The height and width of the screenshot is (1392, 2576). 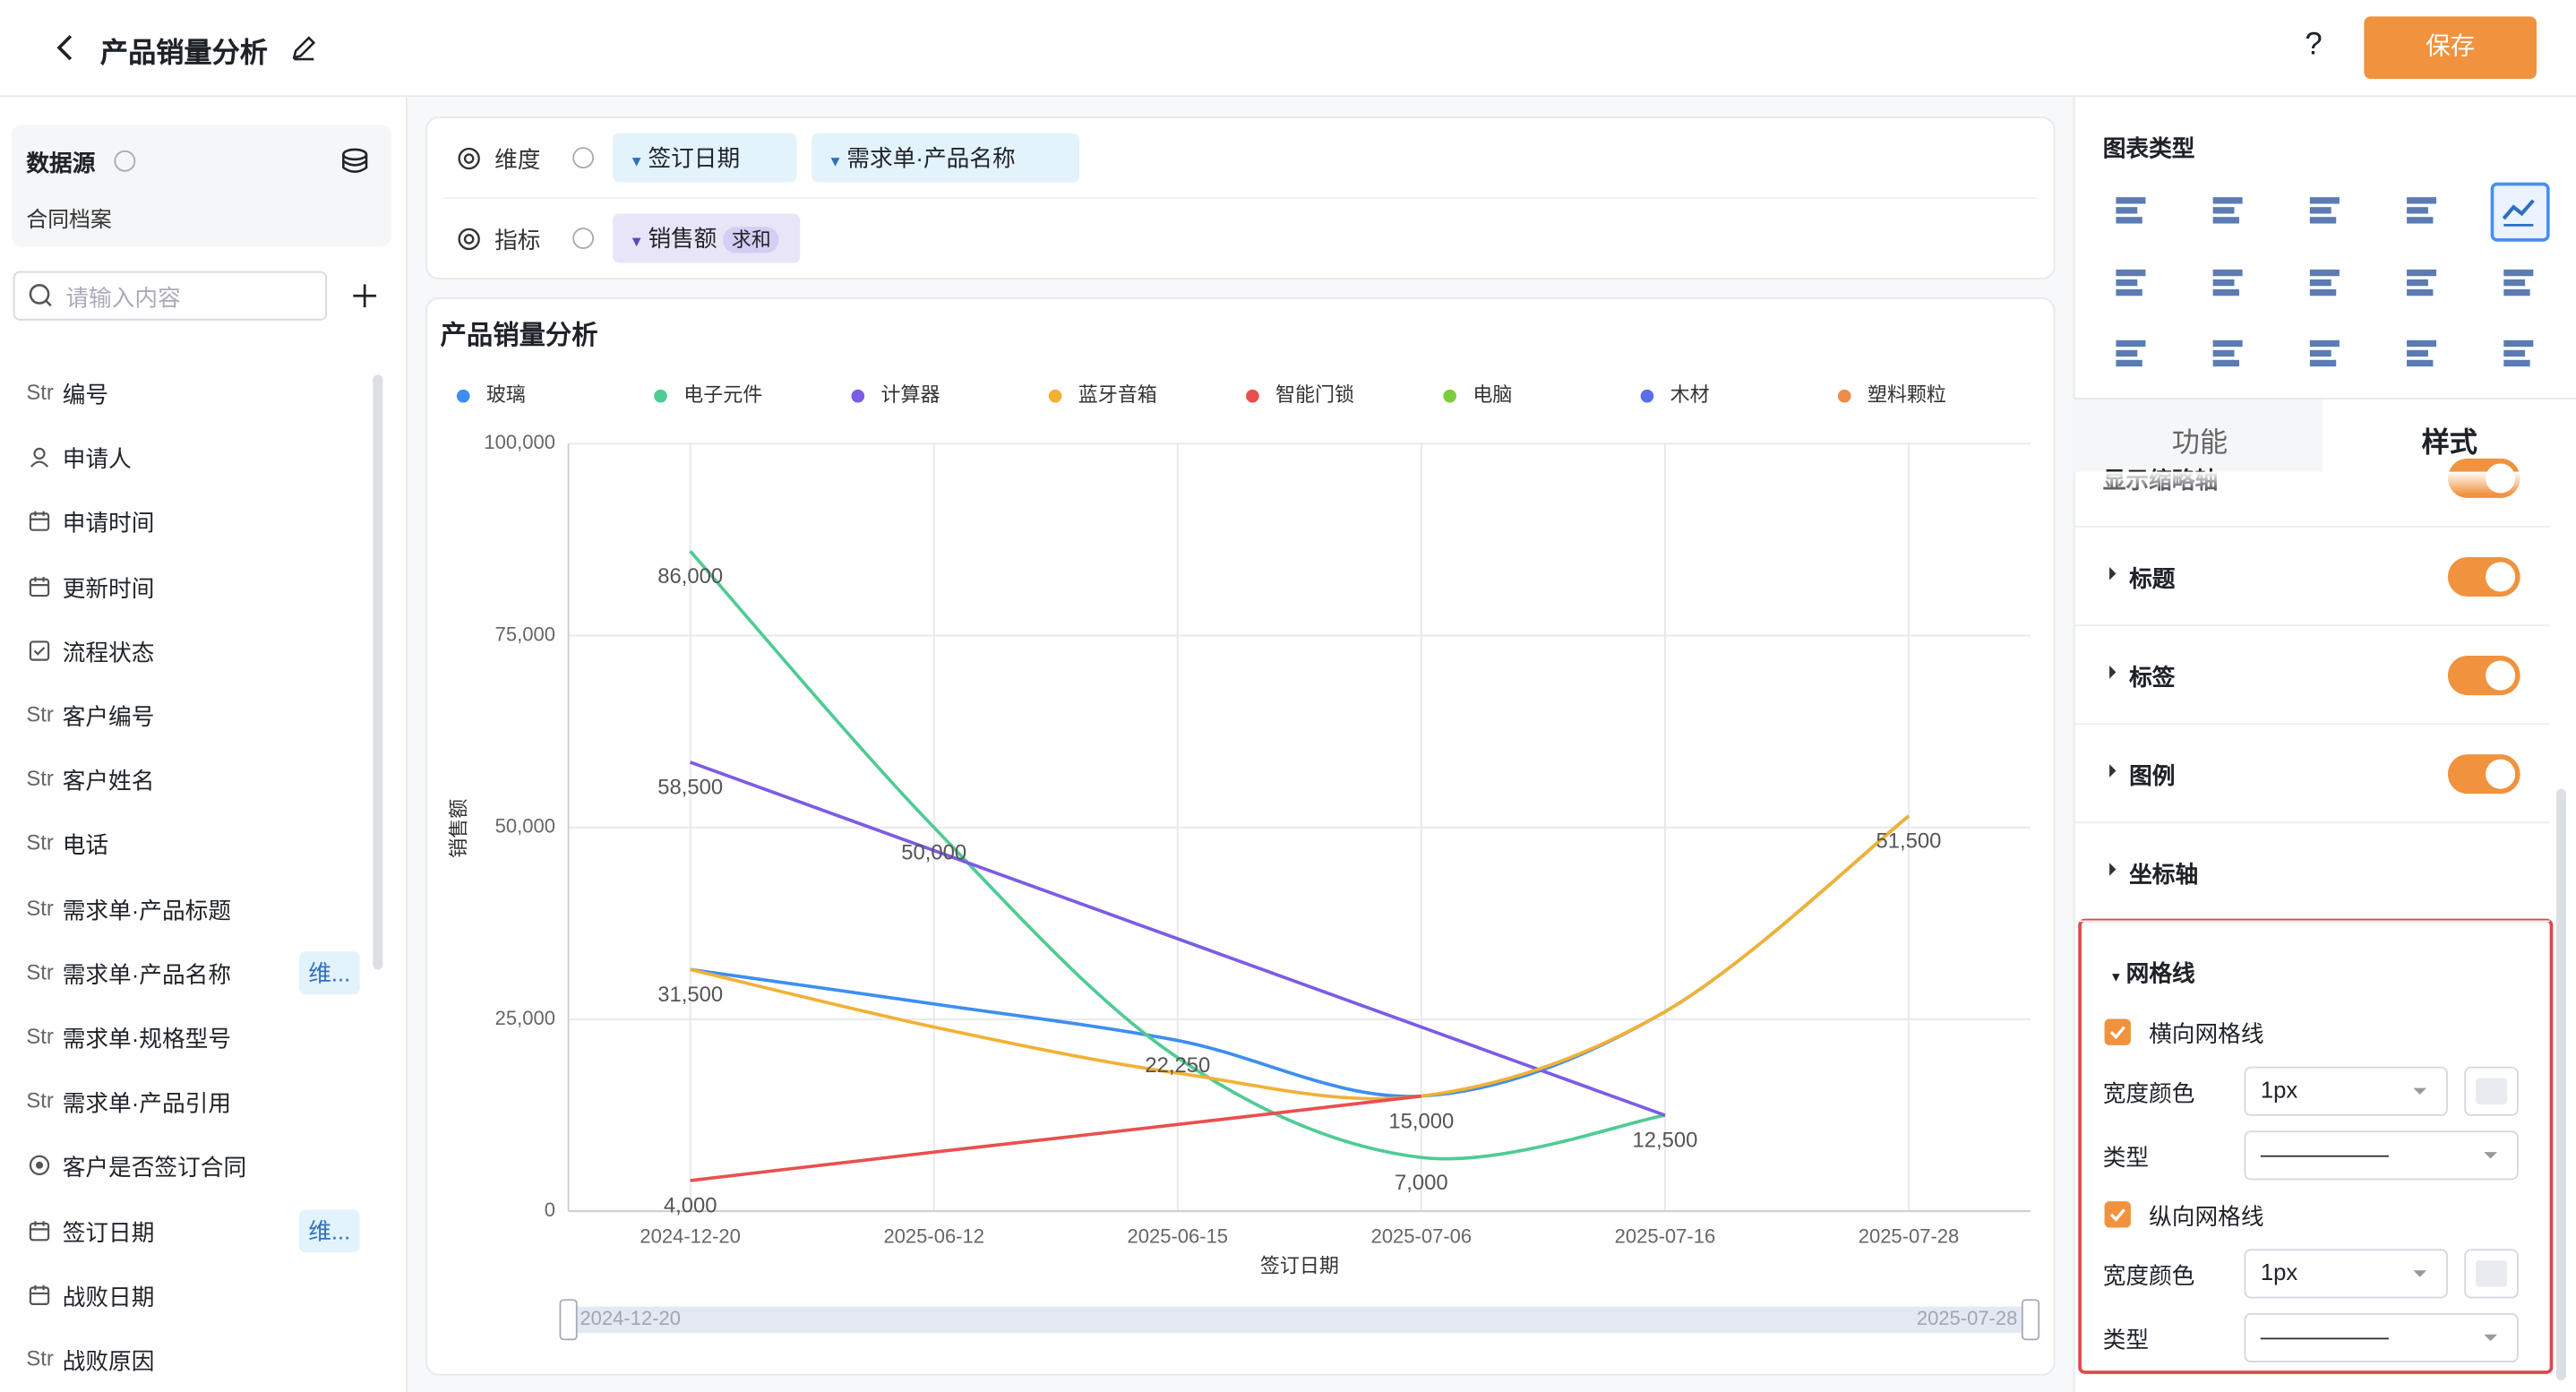 I want to click on check-mark, so click(x=2117, y=1215).